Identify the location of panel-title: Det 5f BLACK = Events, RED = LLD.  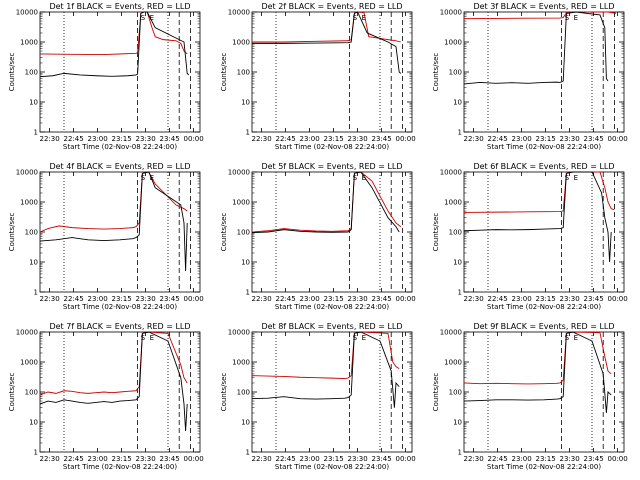
(331, 166).